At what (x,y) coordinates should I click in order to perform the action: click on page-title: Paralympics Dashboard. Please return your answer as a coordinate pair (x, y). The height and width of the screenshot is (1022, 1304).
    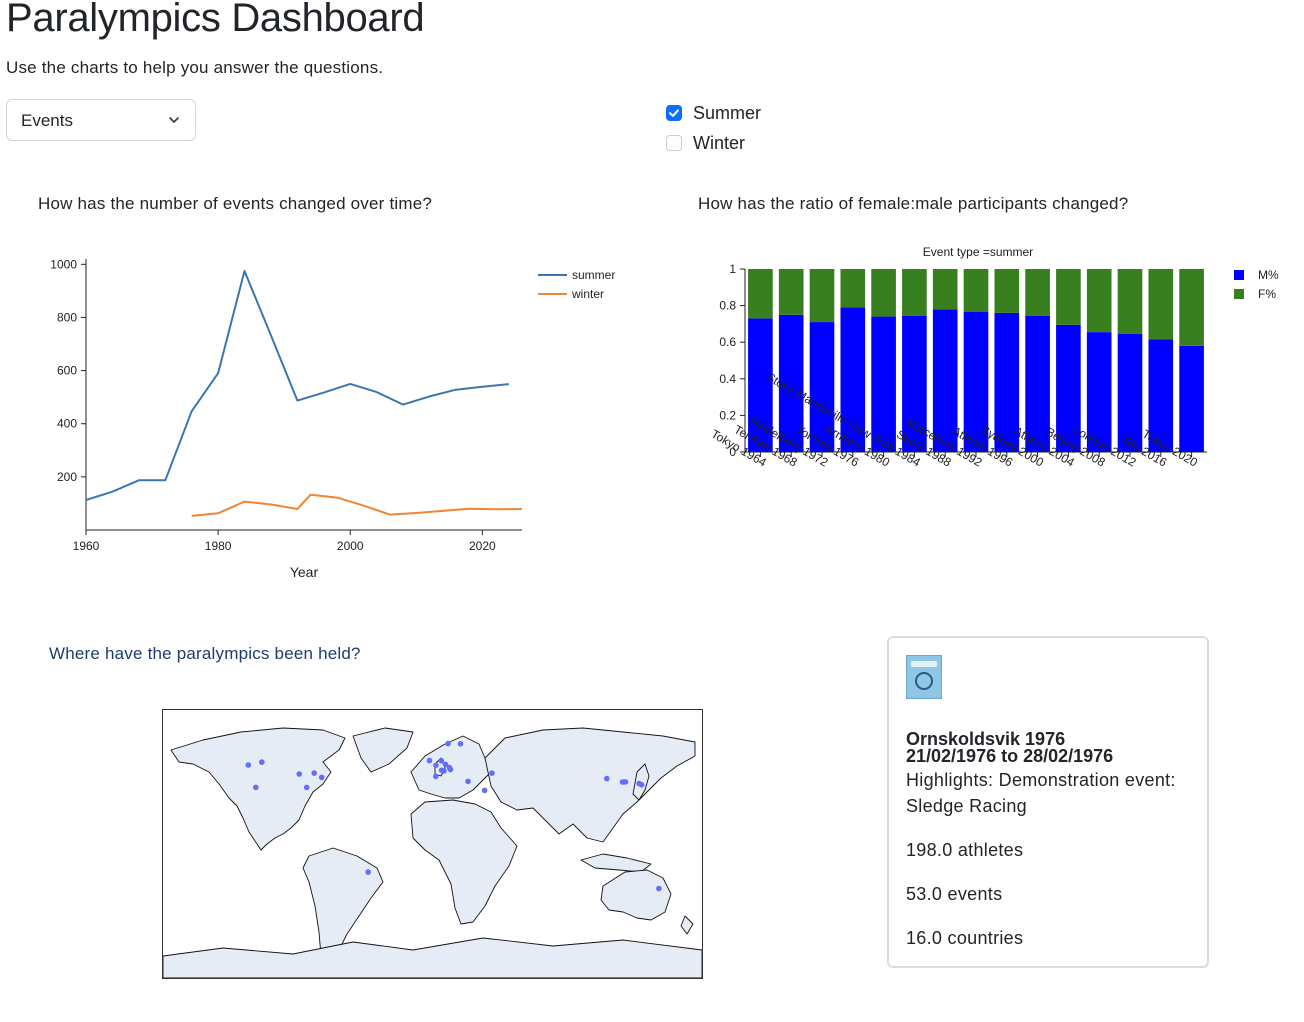
    Looking at the image, I should click on (215, 20).